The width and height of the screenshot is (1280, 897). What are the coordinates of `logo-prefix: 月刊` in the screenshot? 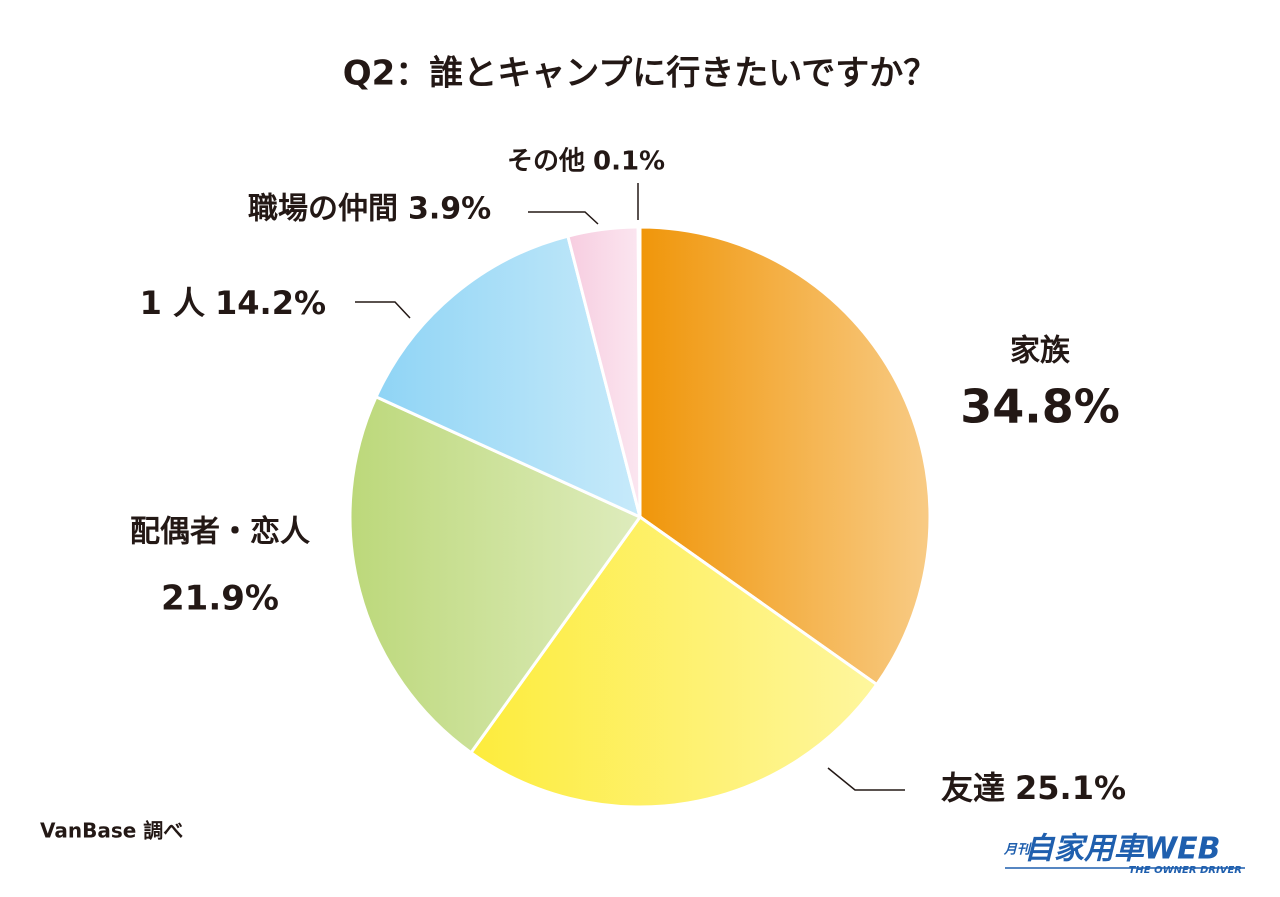 It's located at (1017, 850).